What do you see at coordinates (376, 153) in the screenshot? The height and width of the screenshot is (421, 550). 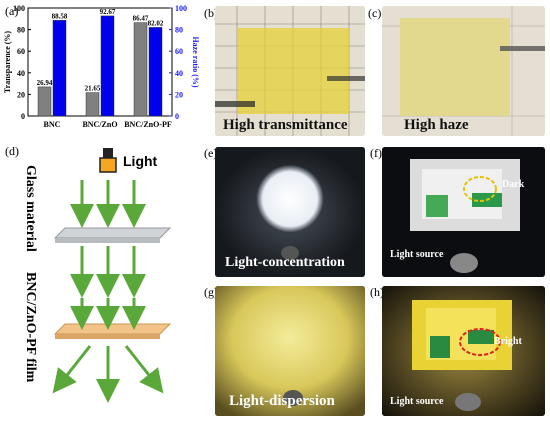 I see `panel-label-f: (f)` at bounding box center [376, 153].